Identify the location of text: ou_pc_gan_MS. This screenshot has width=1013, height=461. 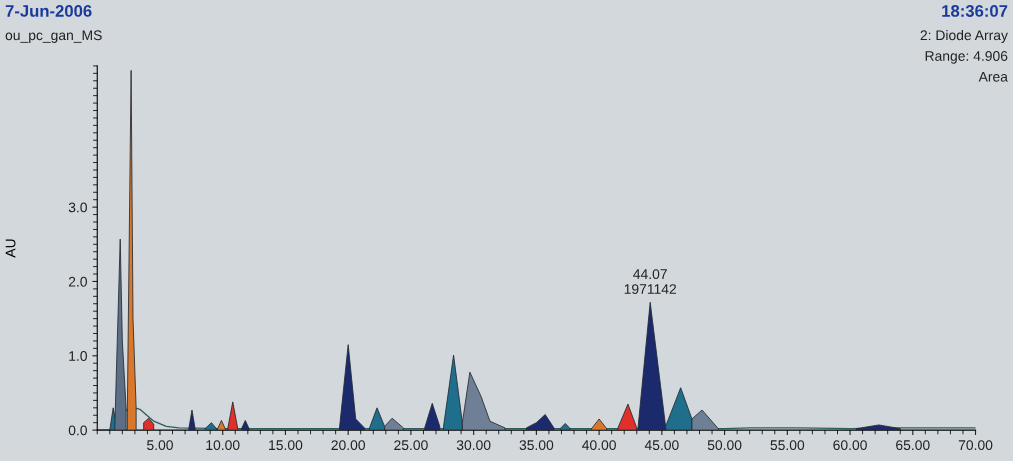
(53, 36).